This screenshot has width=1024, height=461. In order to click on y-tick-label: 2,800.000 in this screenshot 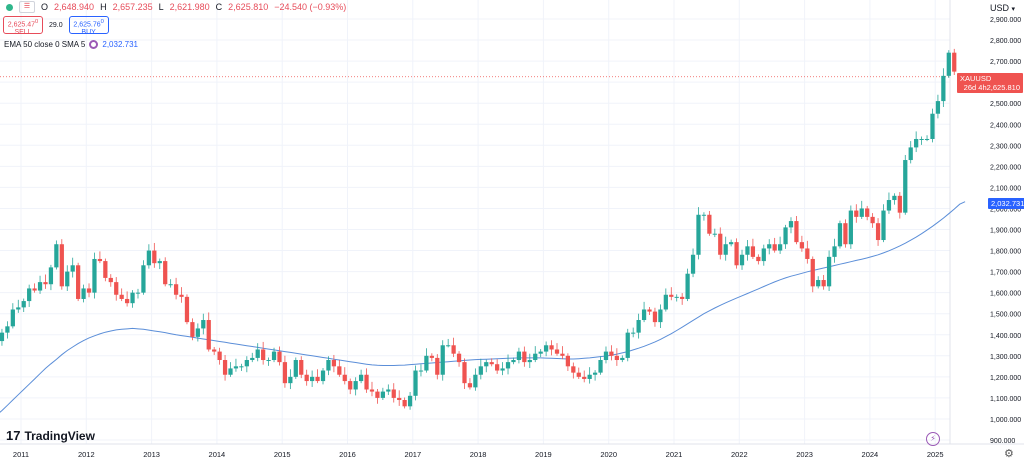, I will do `click(1005, 41)`.